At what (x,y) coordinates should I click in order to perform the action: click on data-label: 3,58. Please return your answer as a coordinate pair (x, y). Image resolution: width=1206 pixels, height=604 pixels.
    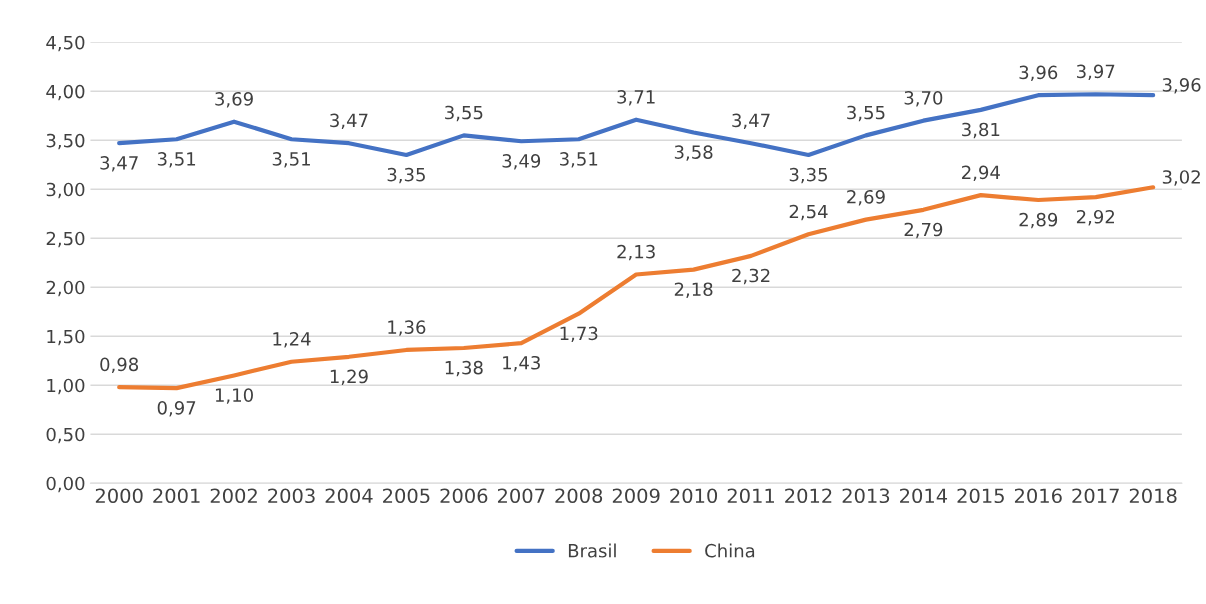
    Looking at the image, I should click on (693, 153).